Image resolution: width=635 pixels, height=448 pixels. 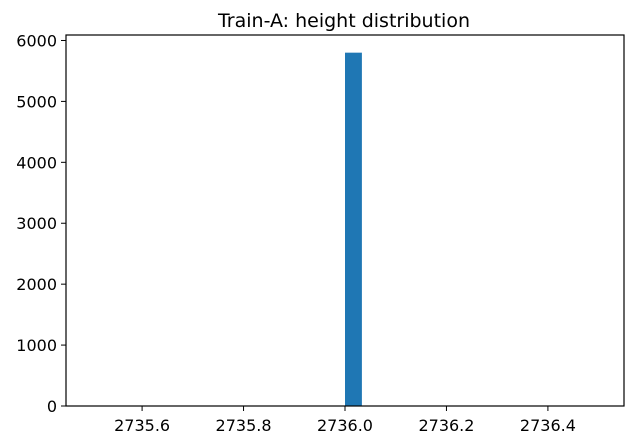 I want to click on y-tick-label: 5000, so click(x=36, y=101).